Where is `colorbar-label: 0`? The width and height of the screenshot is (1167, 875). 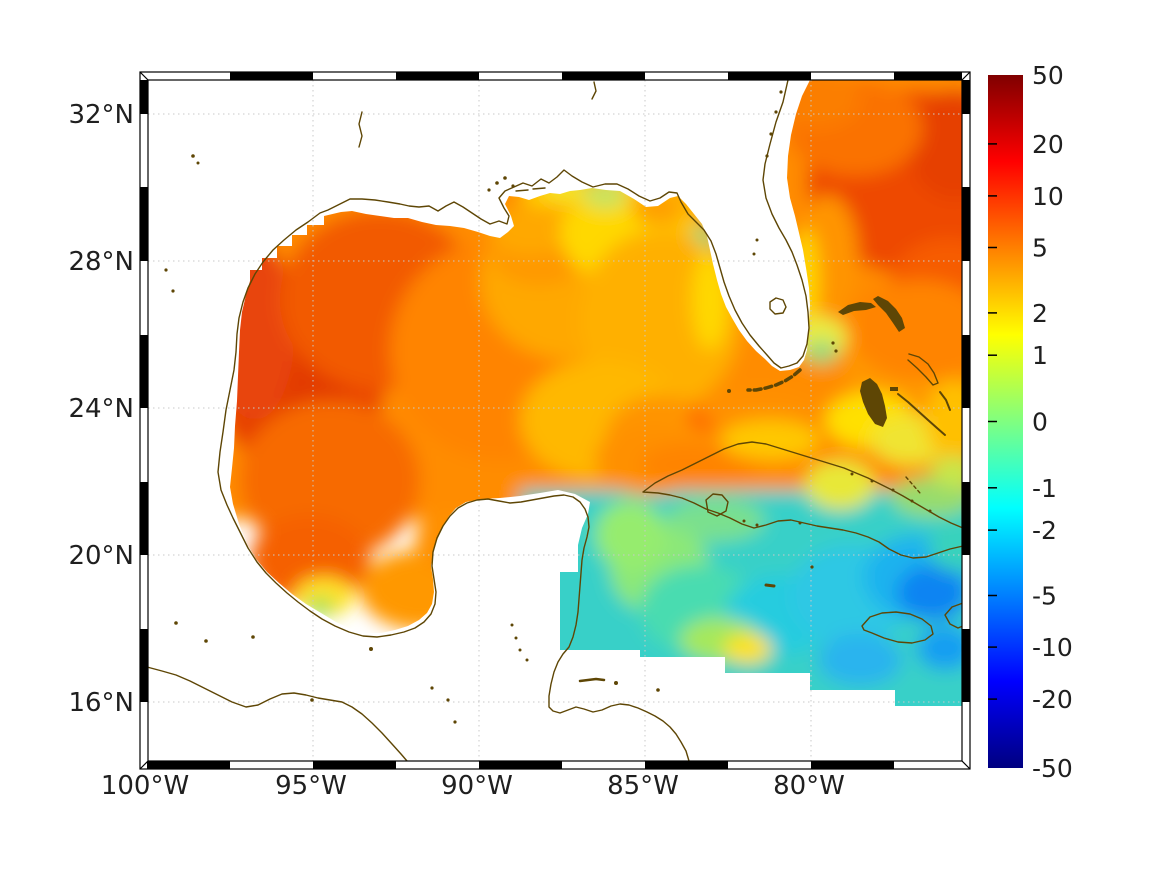 colorbar-label: 0 is located at coordinates (1040, 422).